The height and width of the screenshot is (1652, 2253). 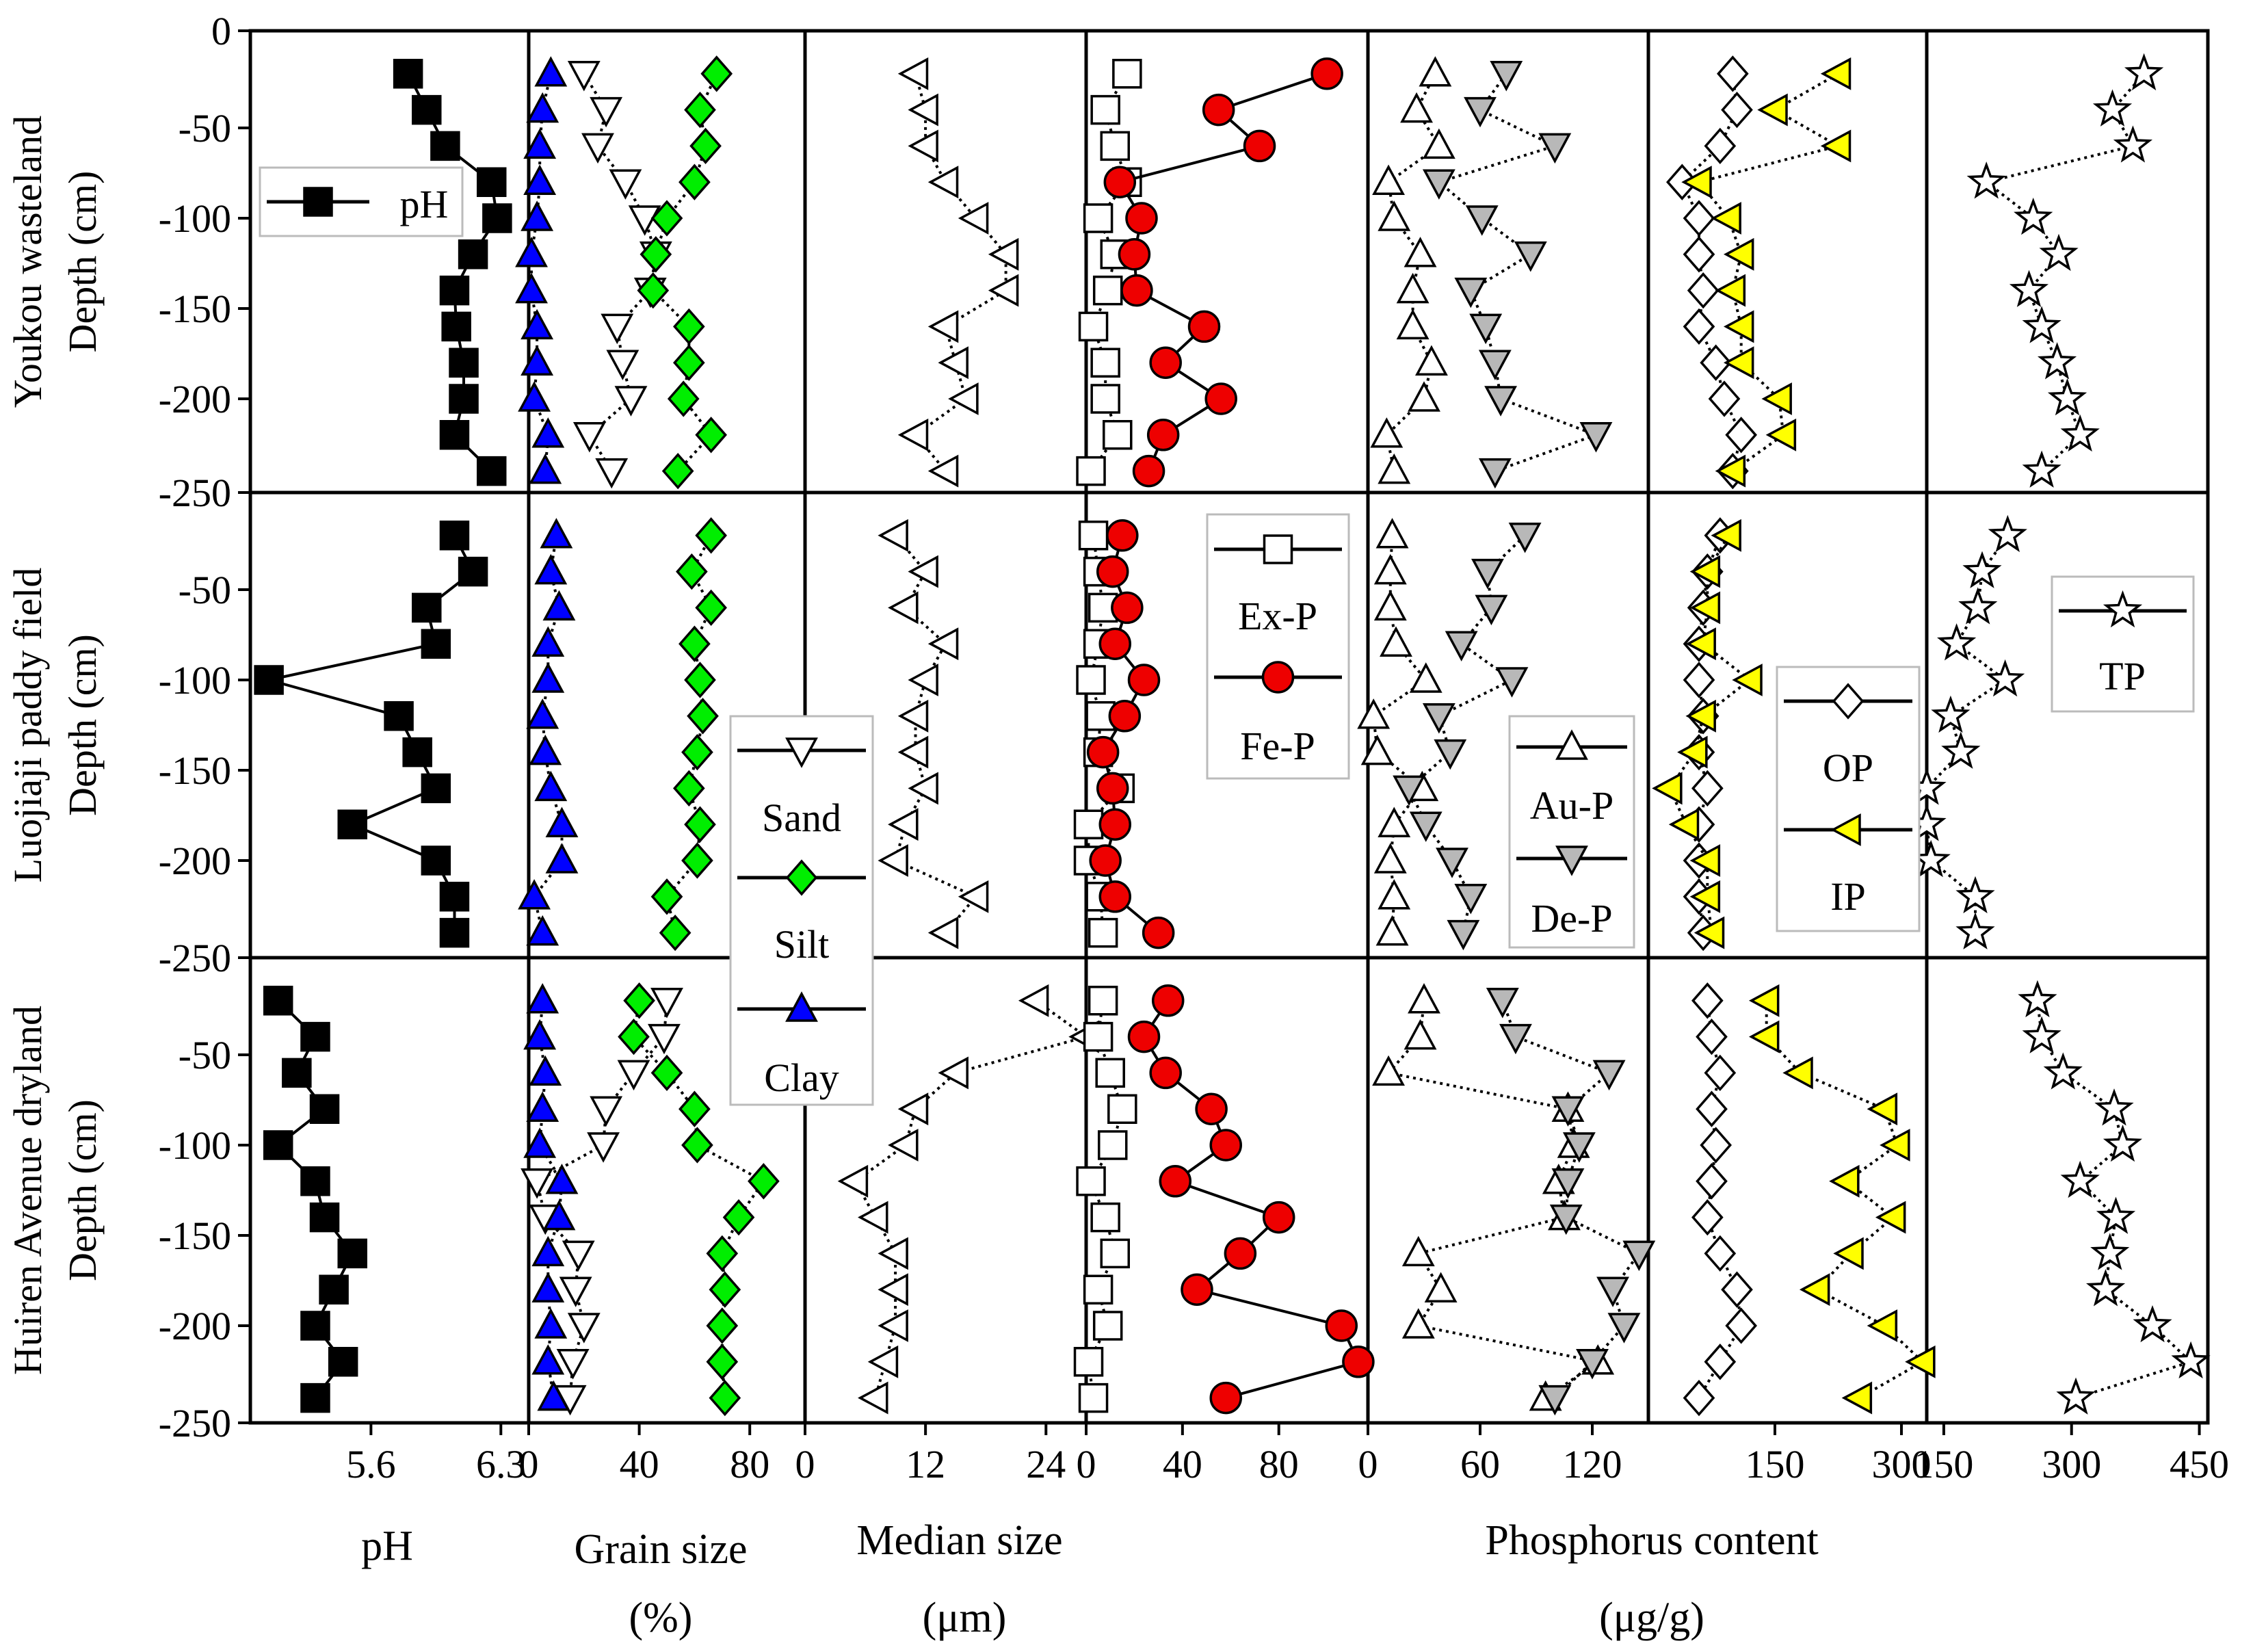 I want to click on legend-label: Fe-P, so click(x=1277, y=746).